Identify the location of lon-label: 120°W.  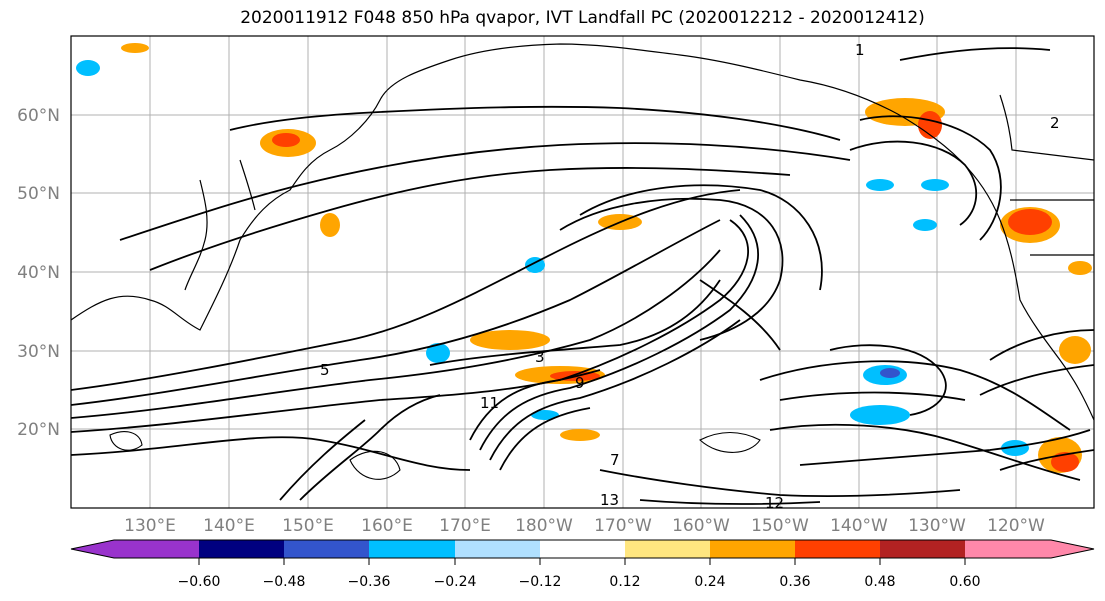
(1016, 526).